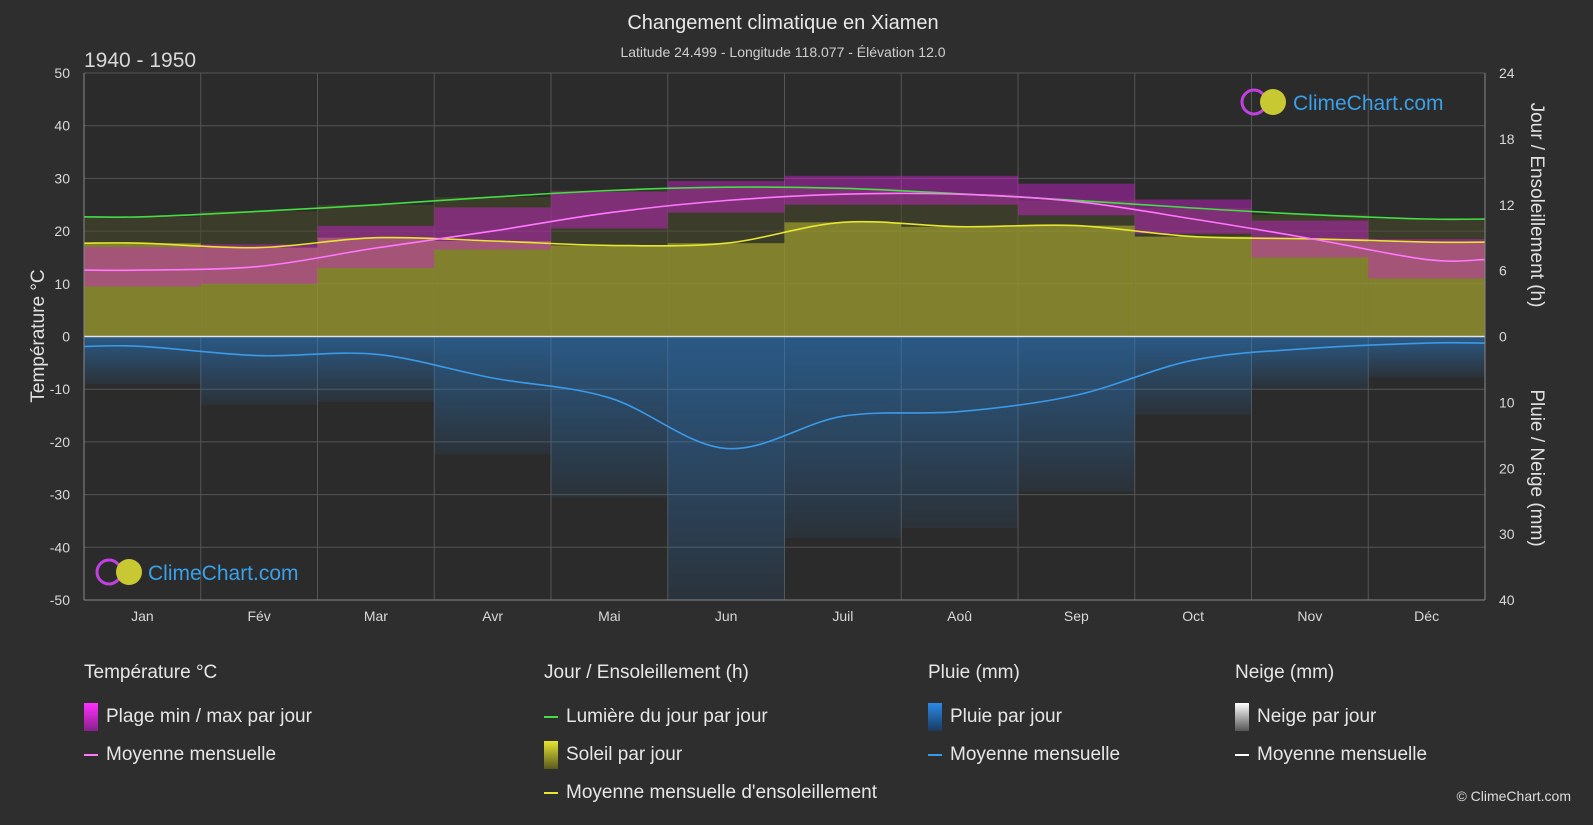  I want to click on right-bottom-tick-label: 40, so click(1507, 600).